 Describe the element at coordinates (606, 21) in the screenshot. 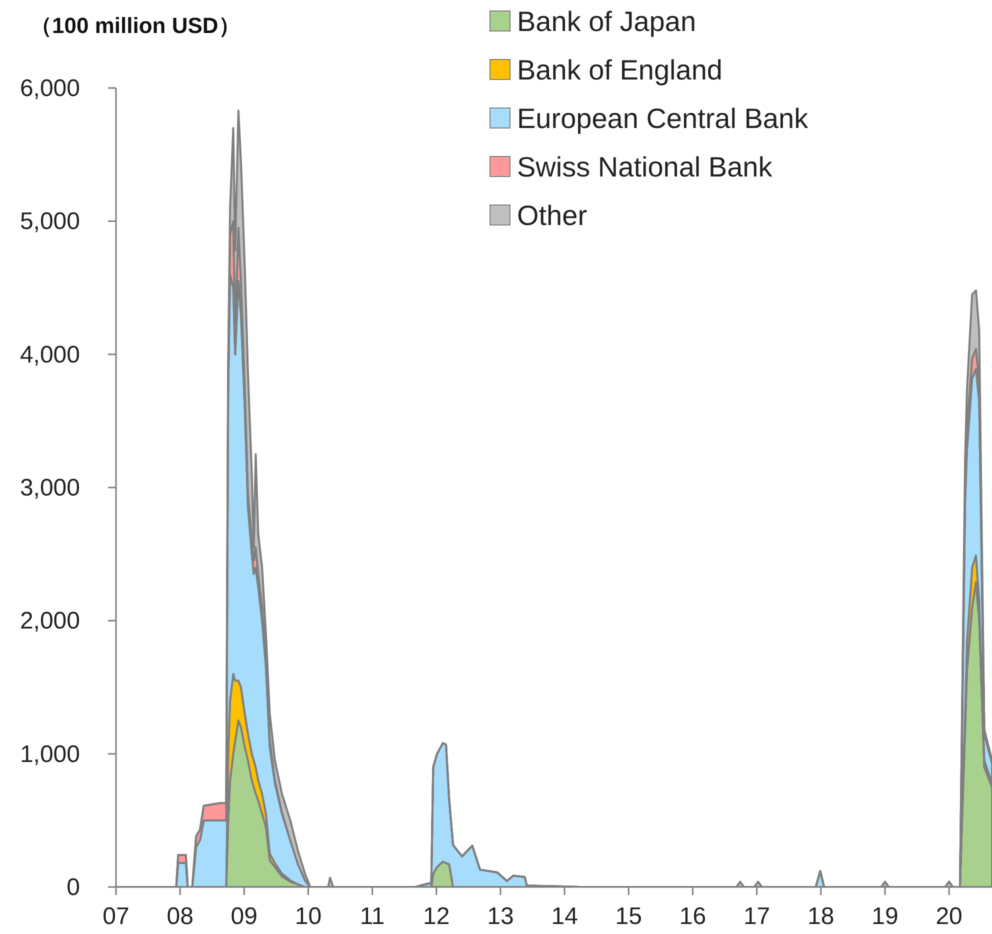

I see `legend-label: Bank of Japan` at that location.